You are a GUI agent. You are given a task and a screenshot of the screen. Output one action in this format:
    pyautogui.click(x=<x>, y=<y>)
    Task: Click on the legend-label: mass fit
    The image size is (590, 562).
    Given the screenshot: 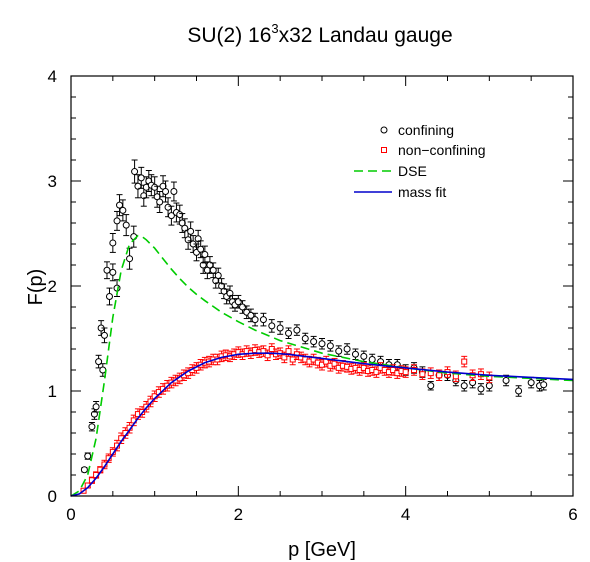 What is the action you would take?
    pyautogui.click(x=422, y=192)
    